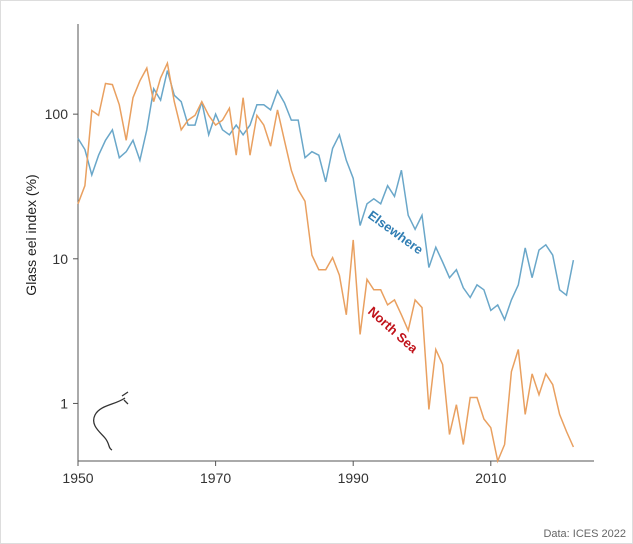 Image resolution: width=633 pixels, height=544 pixels. I want to click on source-note: Data: ICES 2022, so click(584, 534).